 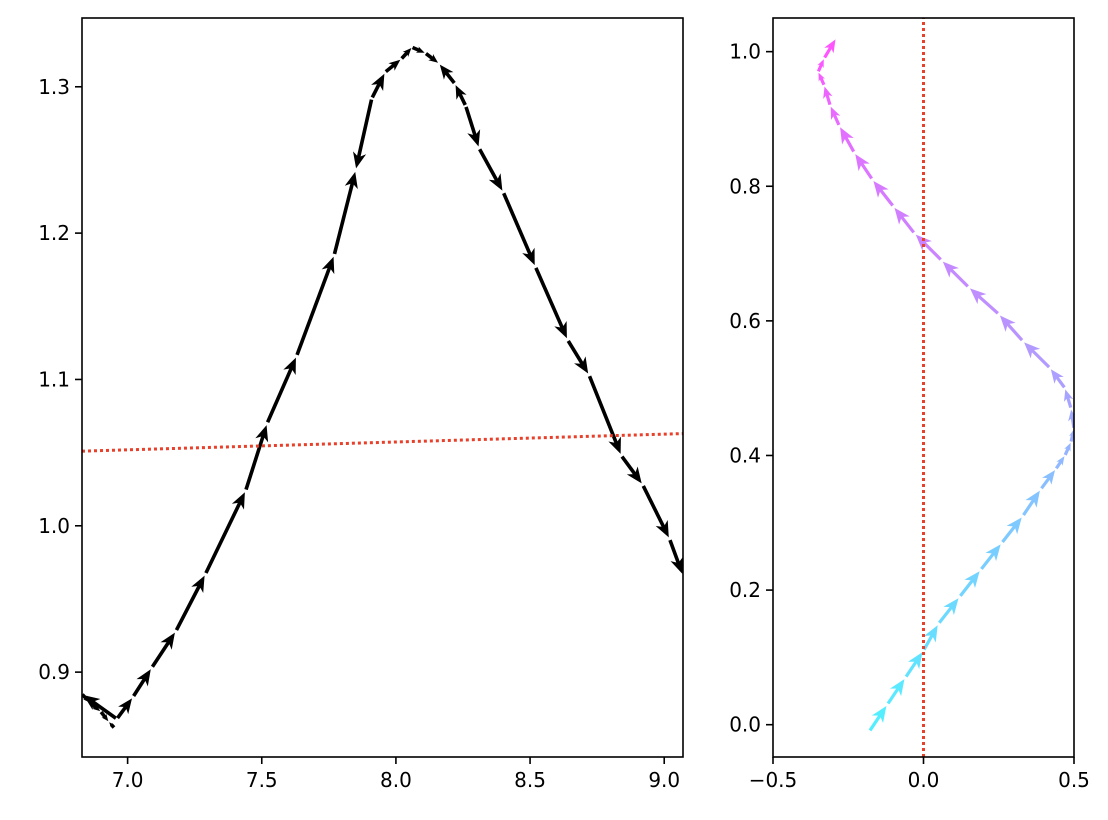 What do you see at coordinates (530, 780) in the screenshot?
I see `x-tick-label: 8.5` at bounding box center [530, 780].